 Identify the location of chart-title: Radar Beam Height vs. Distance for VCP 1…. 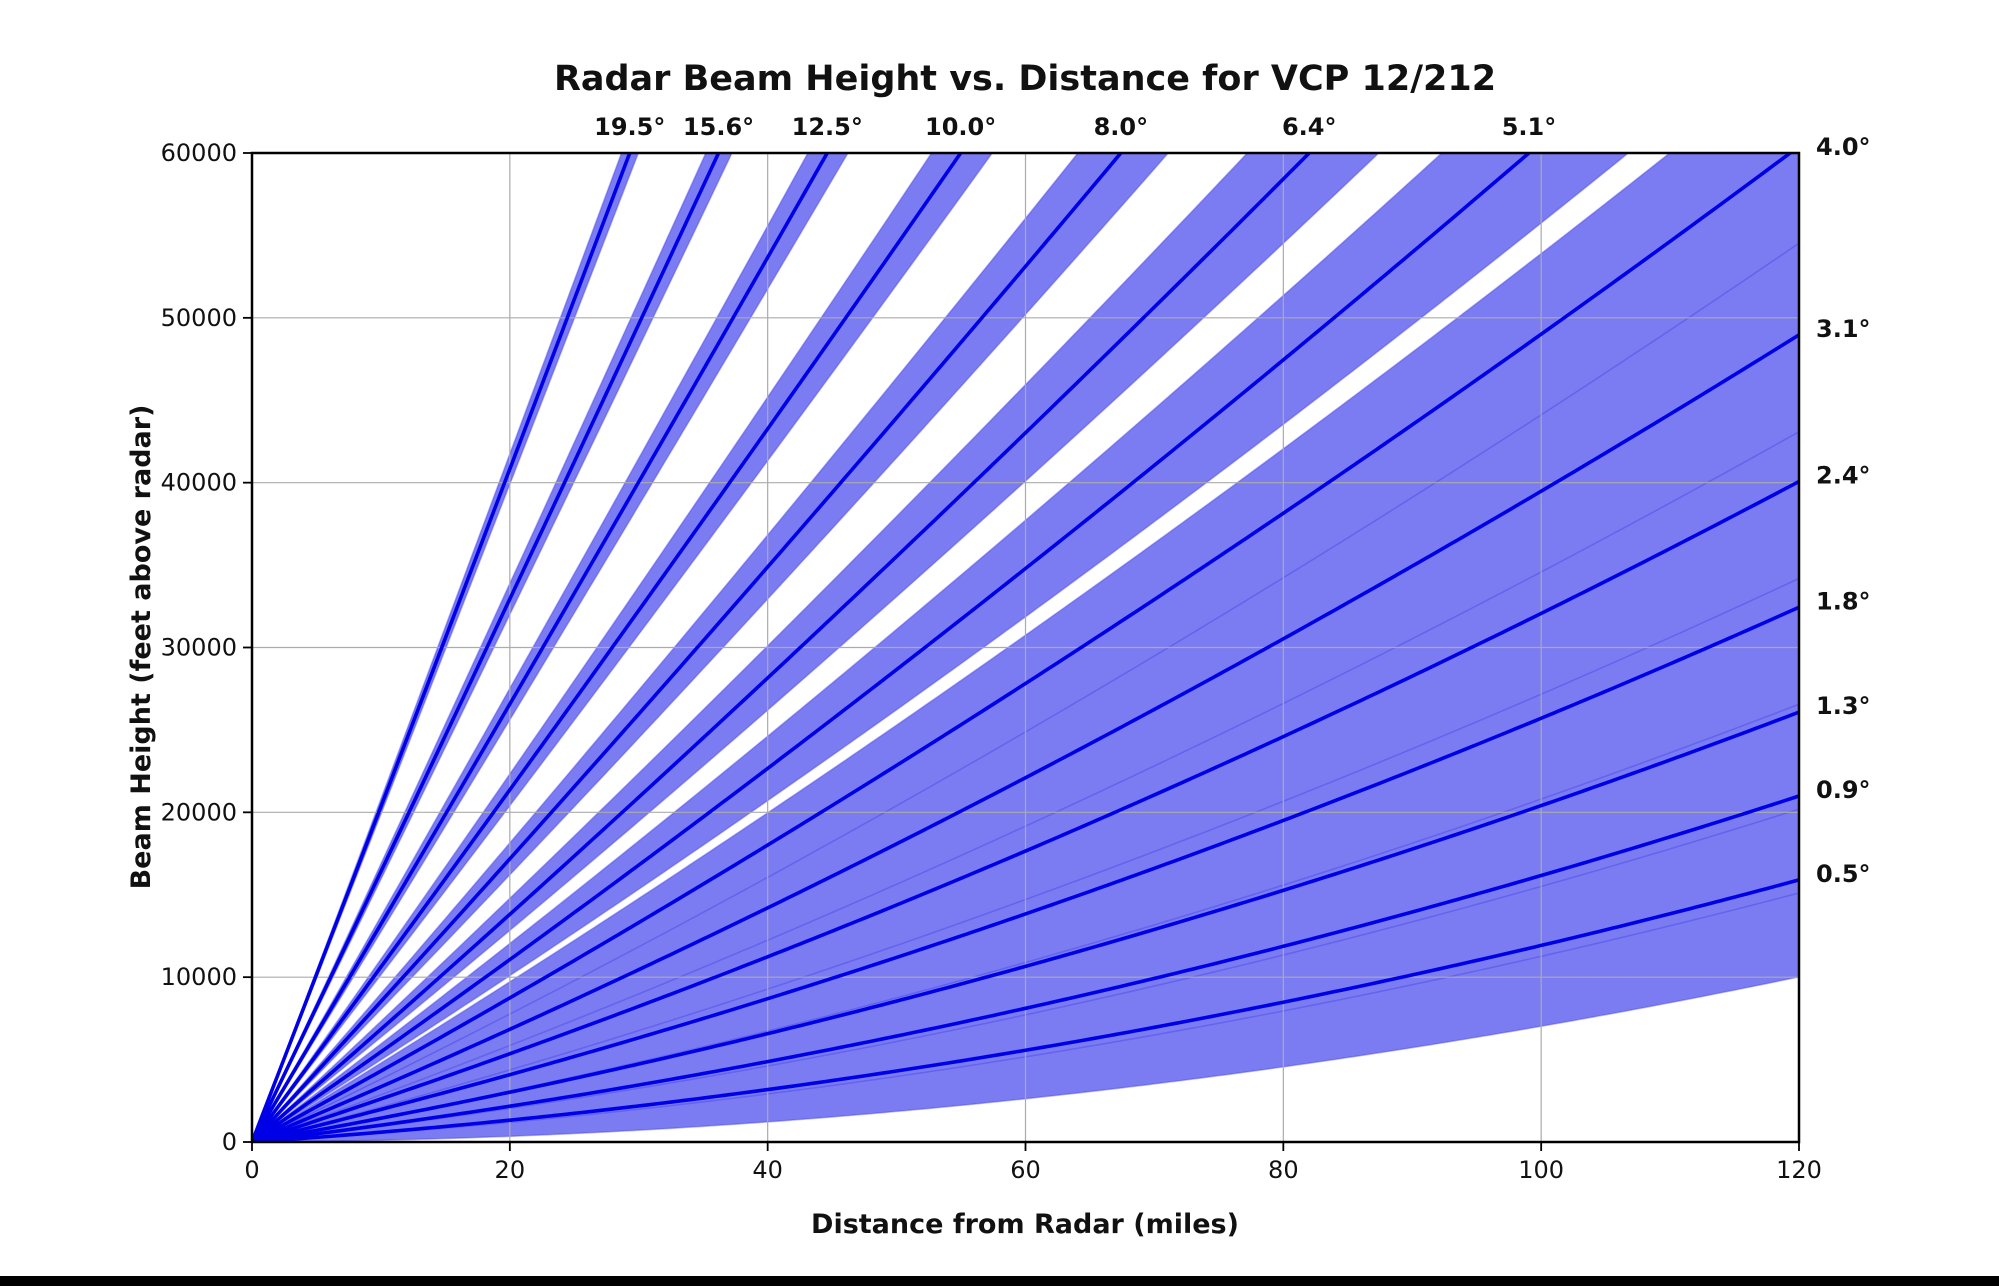
(1025, 79).